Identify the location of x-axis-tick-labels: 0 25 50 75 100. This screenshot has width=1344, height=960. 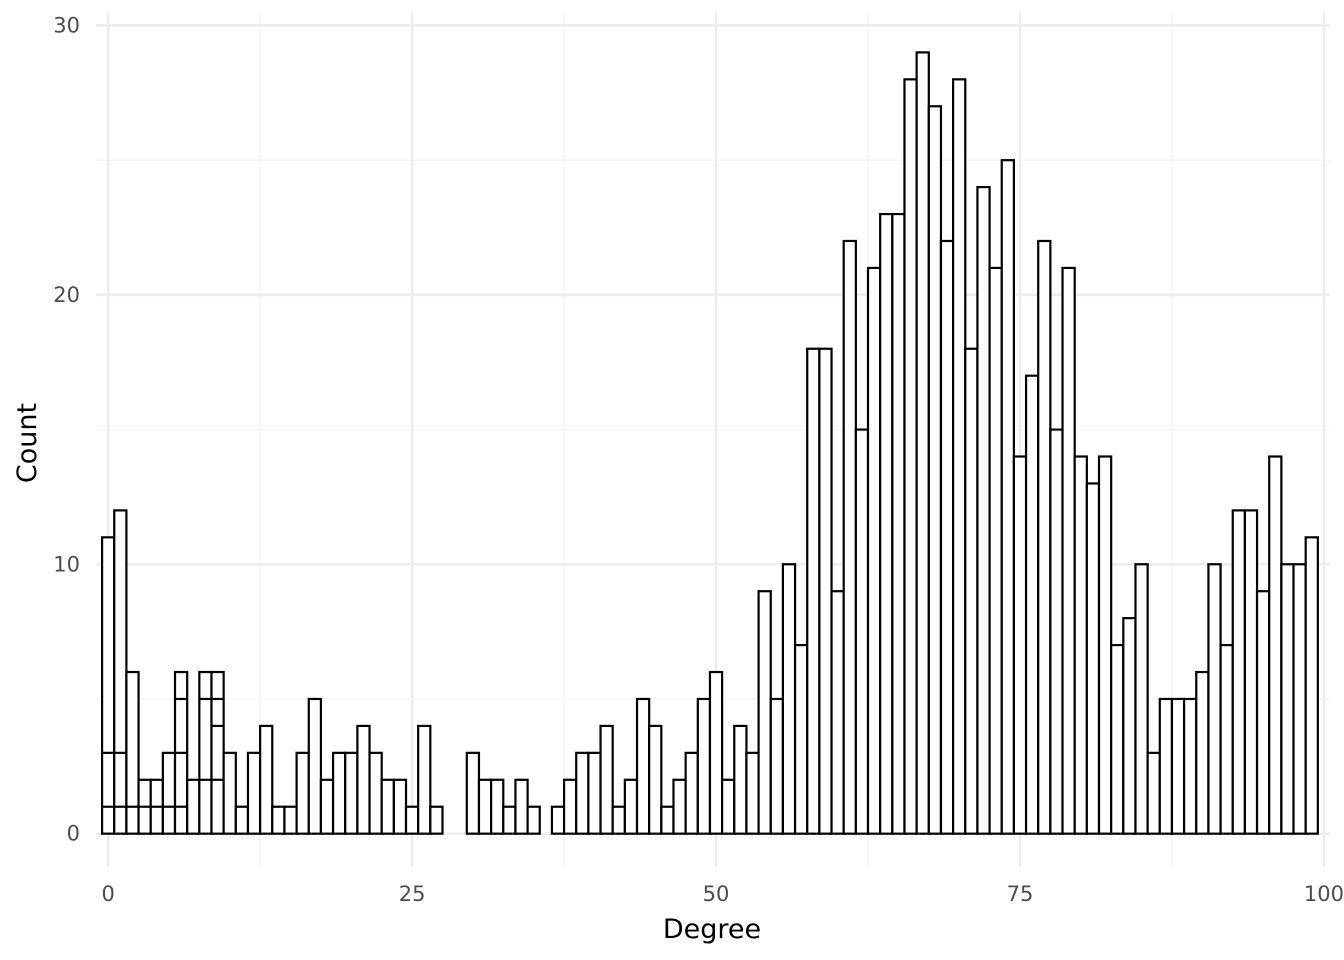
(722, 894).